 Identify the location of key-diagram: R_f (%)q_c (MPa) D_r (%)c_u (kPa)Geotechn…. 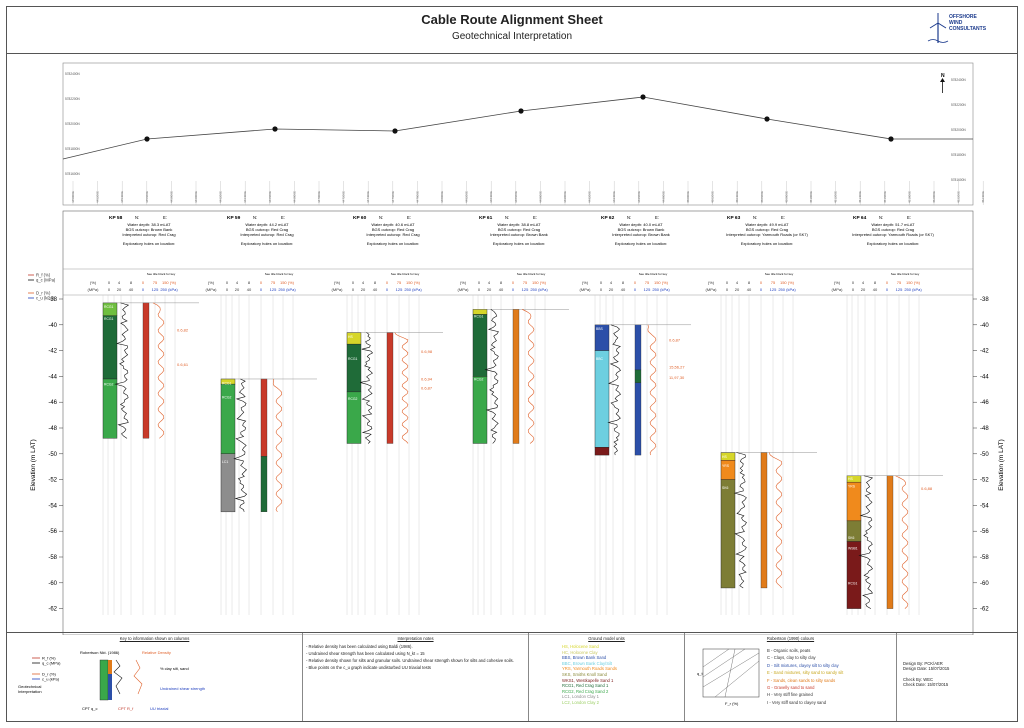
(111, 680).